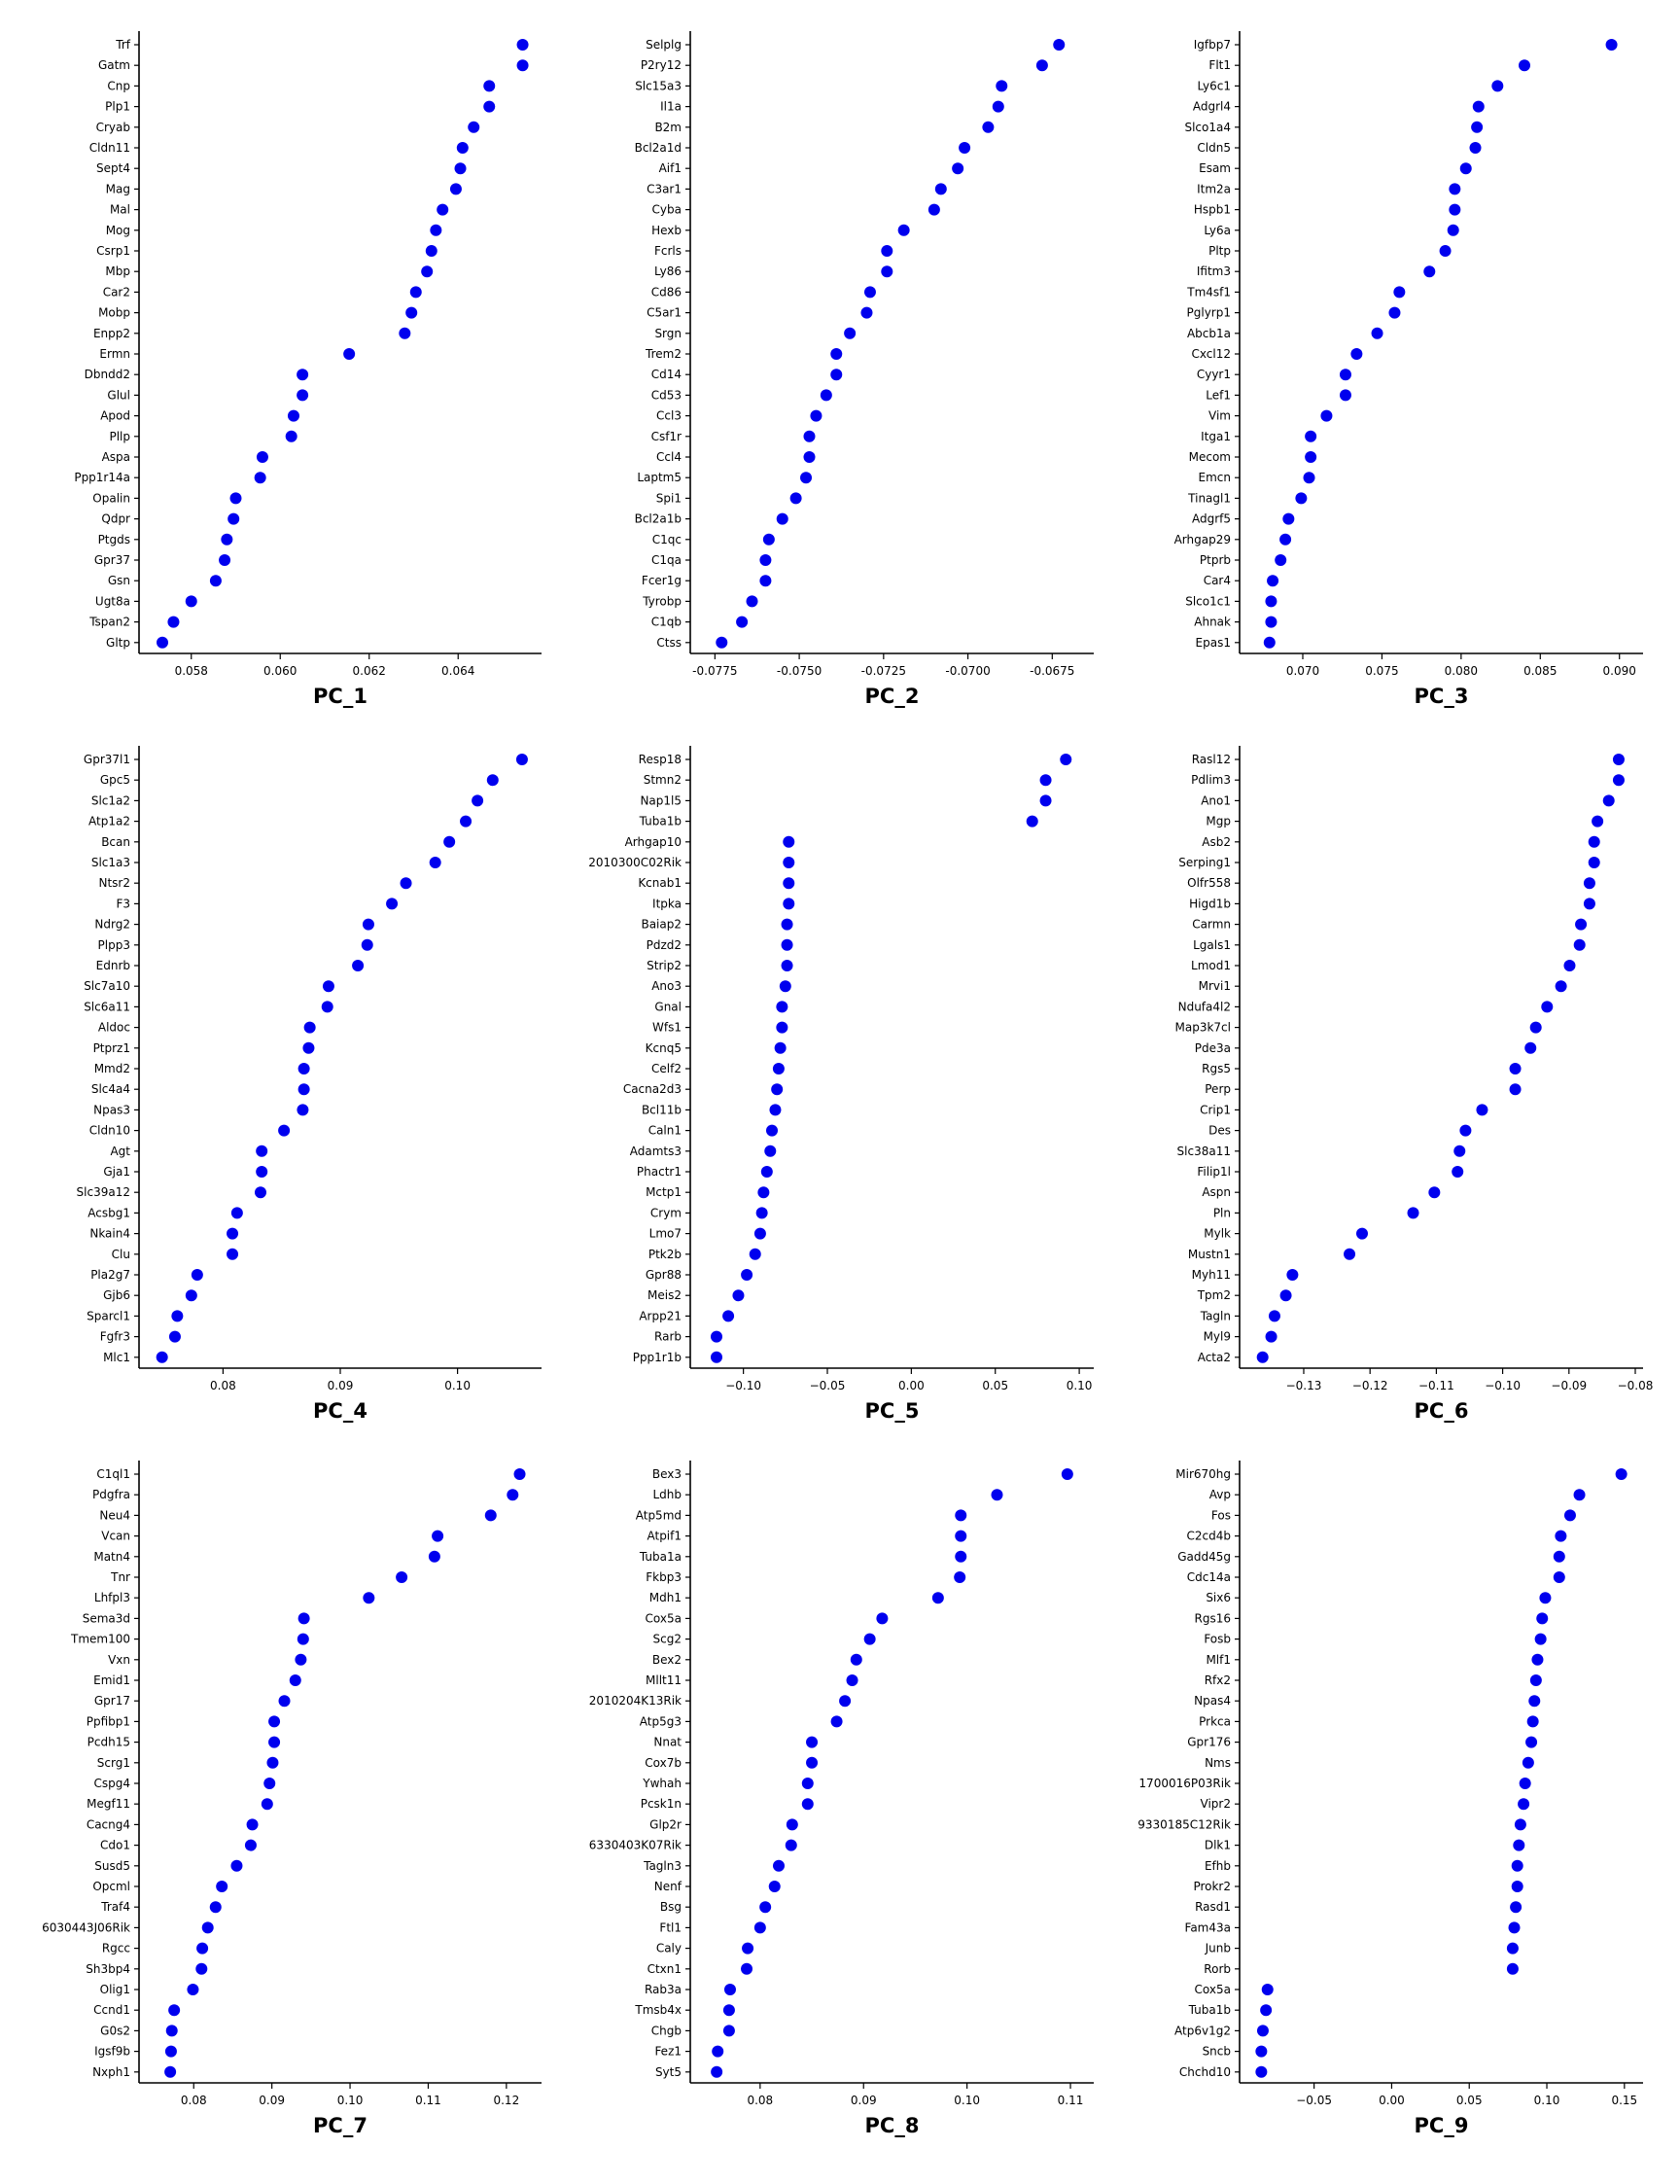 This screenshot has height=2184, width=1680. Describe the element at coordinates (666, 1068) in the screenshot. I see `gene-label: Celf2` at that location.